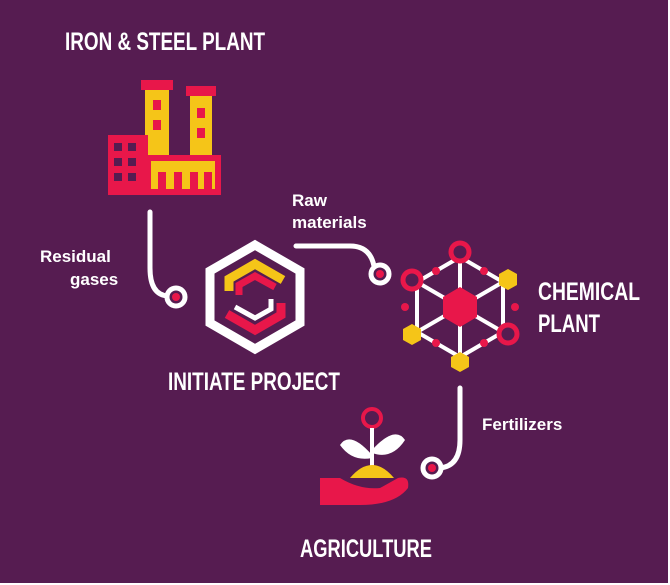  I want to click on connector-dots, so click(304, 371).